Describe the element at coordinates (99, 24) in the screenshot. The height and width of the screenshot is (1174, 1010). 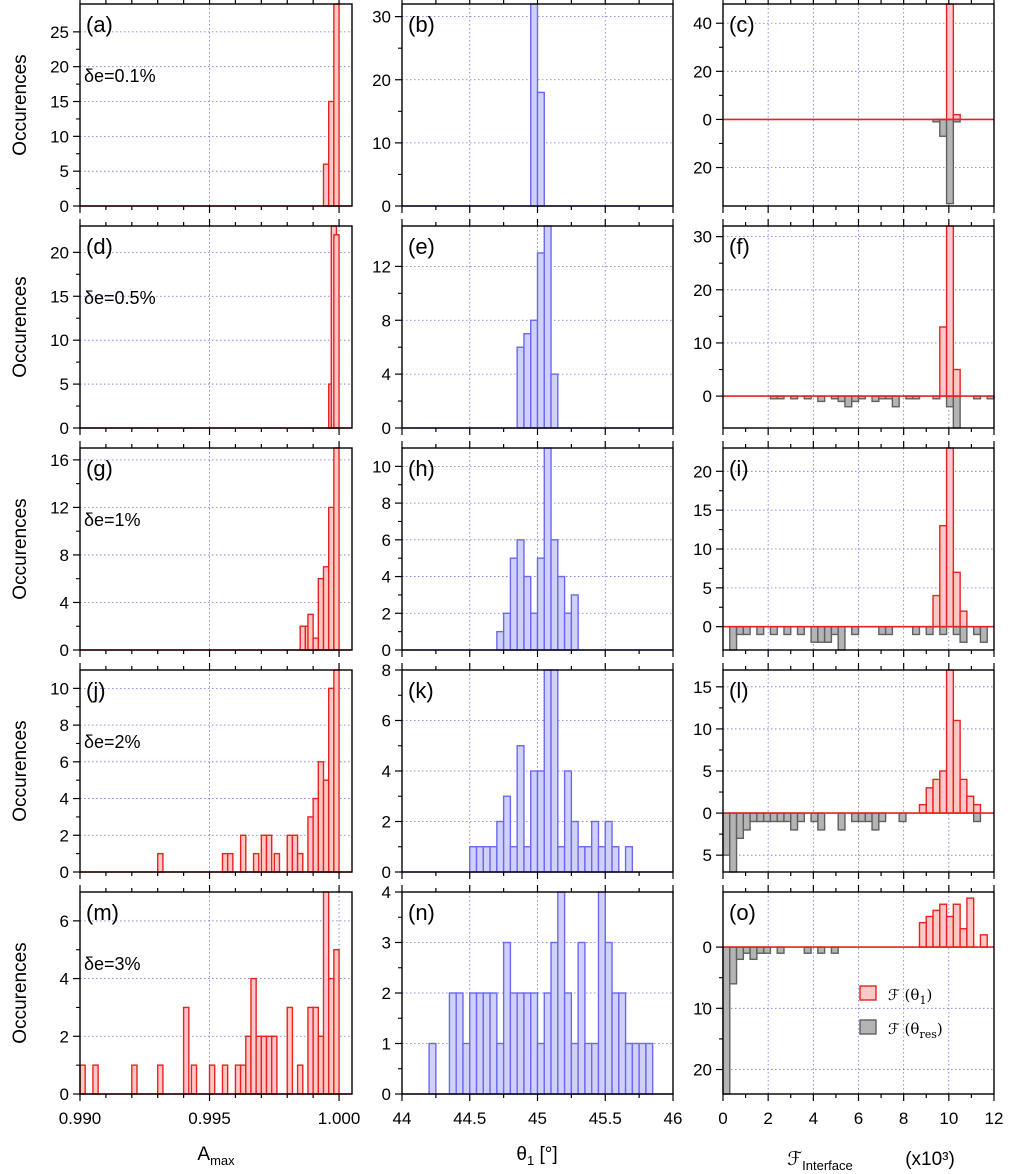
I see `panel-label: (a)` at that location.